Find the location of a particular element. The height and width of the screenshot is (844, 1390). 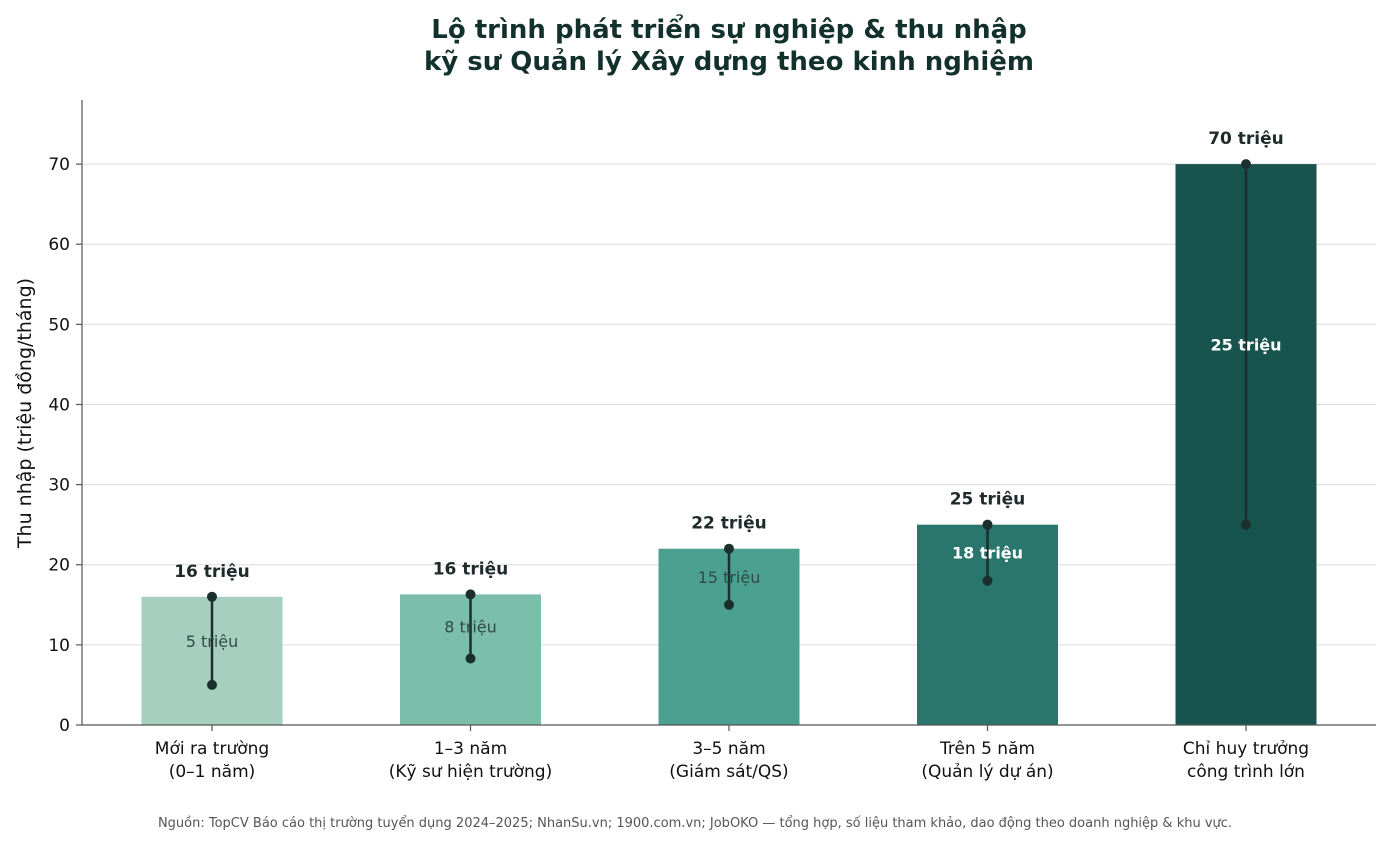

y-ticks: 0 10 20 30 40 50 60 70 is located at coordinates (65, 445).